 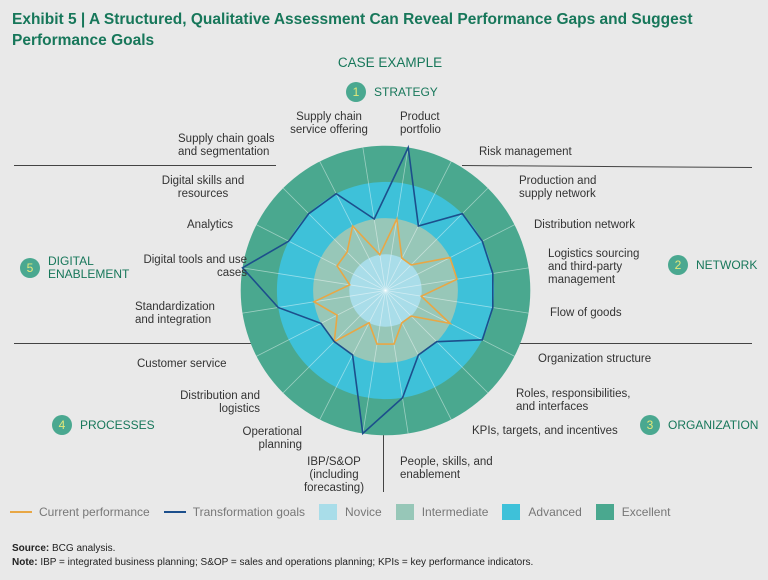 I want to click on axis-label: KPIs, targets, and incentives, so click(x=545, y=431).